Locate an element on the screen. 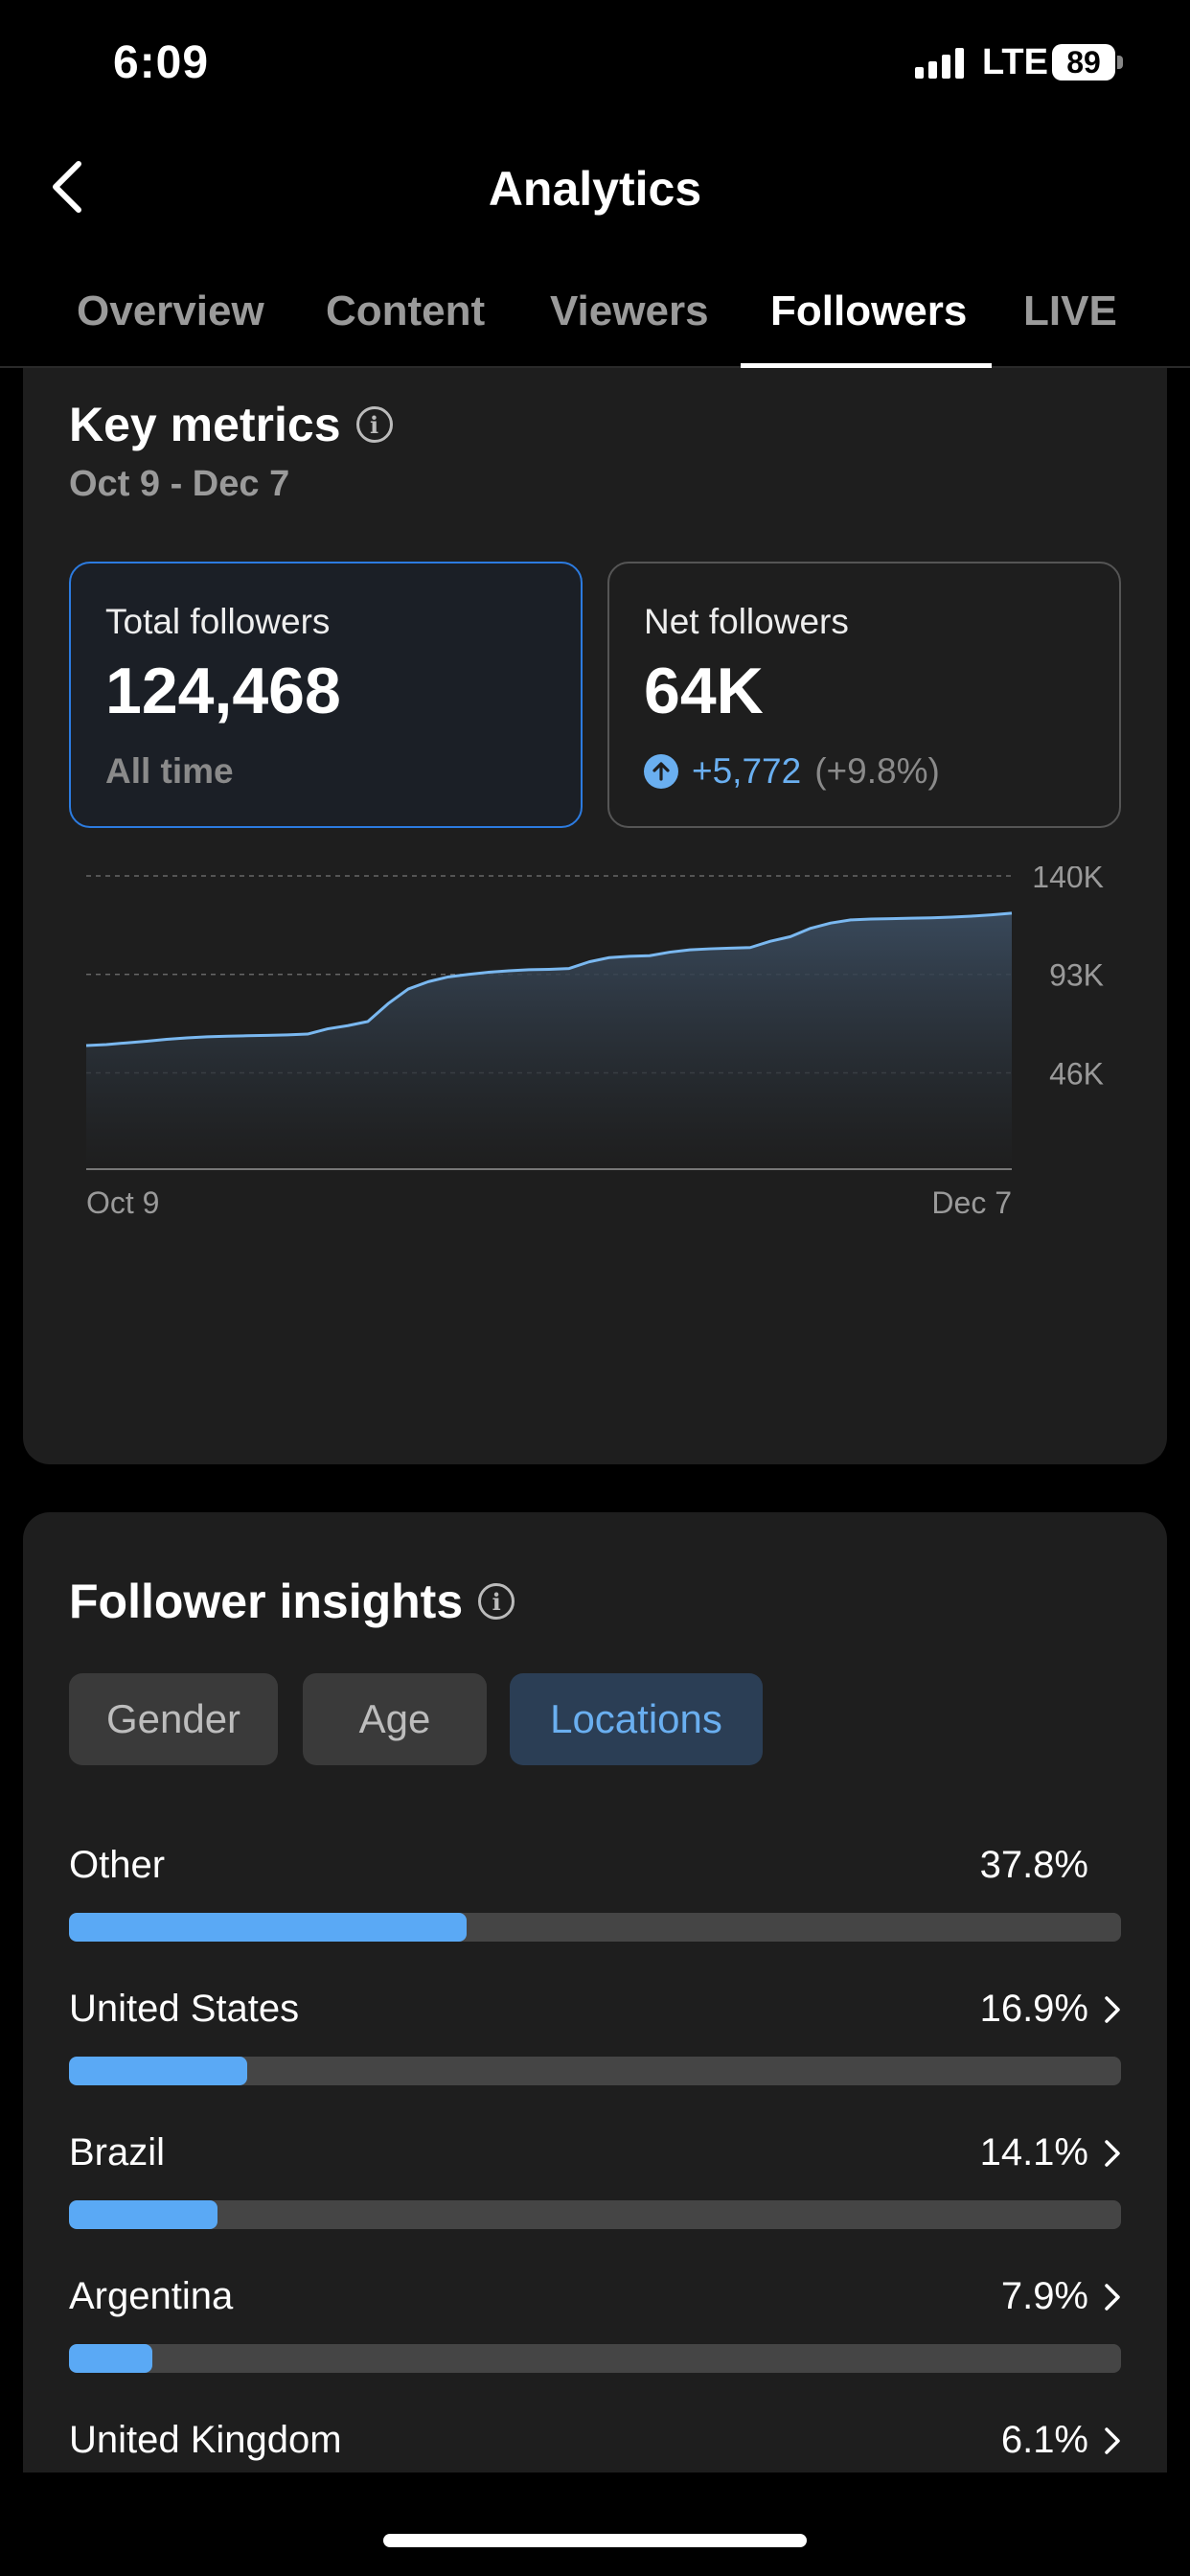  total-followers-card: Total followers 124,468 All time is located at coordinates (326, 695).